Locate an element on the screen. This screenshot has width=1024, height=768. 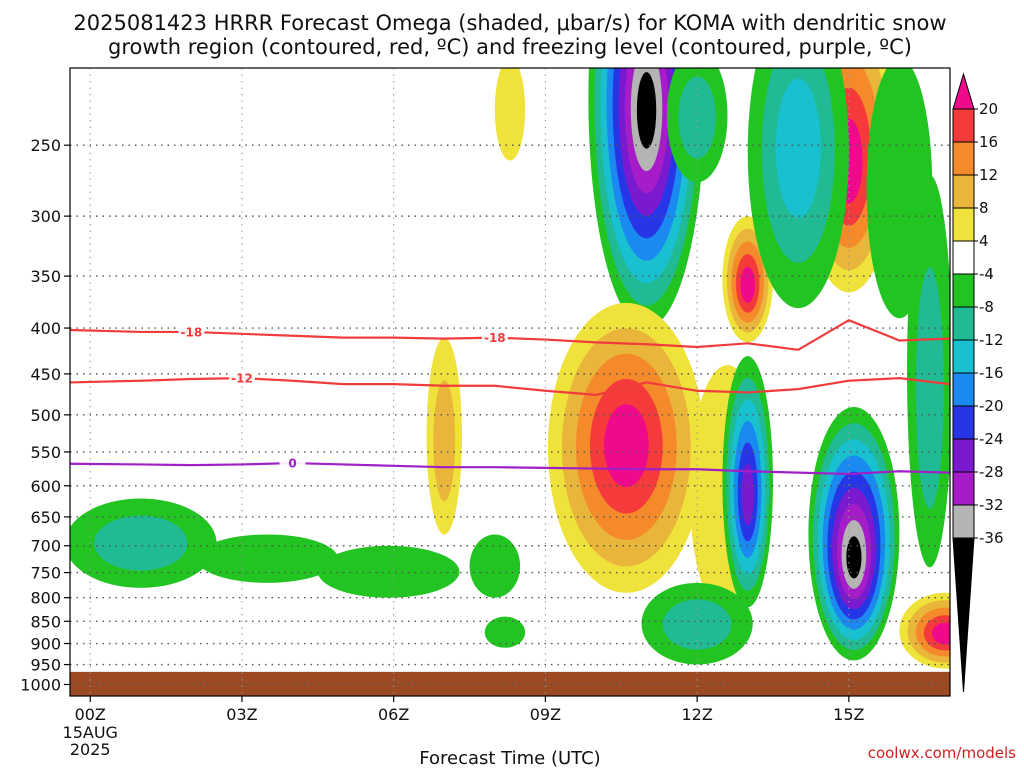
colorbar-label-4: 4 is located at coordinates (984, 241).